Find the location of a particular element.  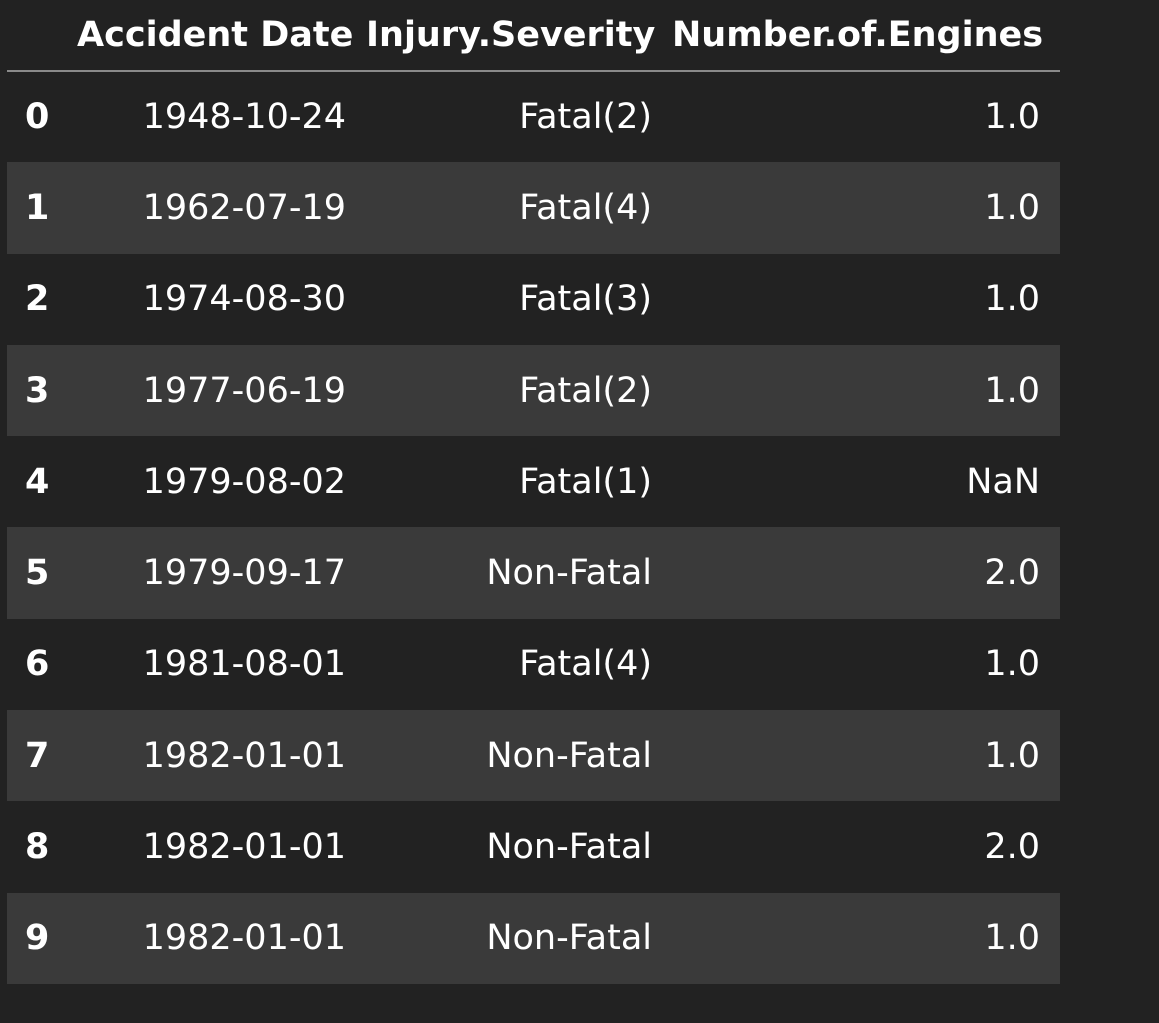

cell-number-of-engines: NaN is located at coordinates (1003, 481).